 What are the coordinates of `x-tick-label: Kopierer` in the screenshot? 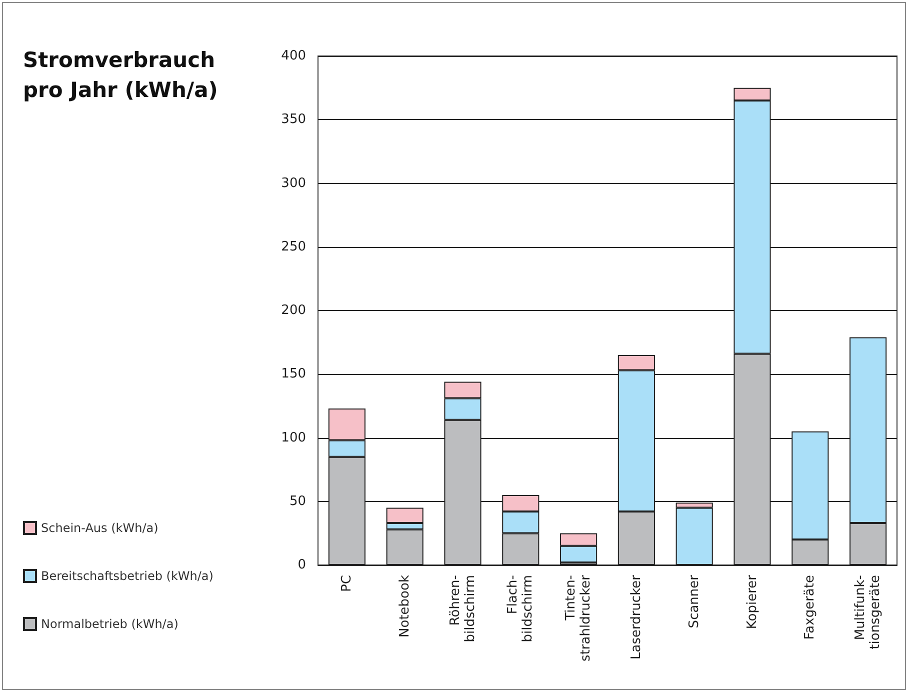 It's located at (752, 602).